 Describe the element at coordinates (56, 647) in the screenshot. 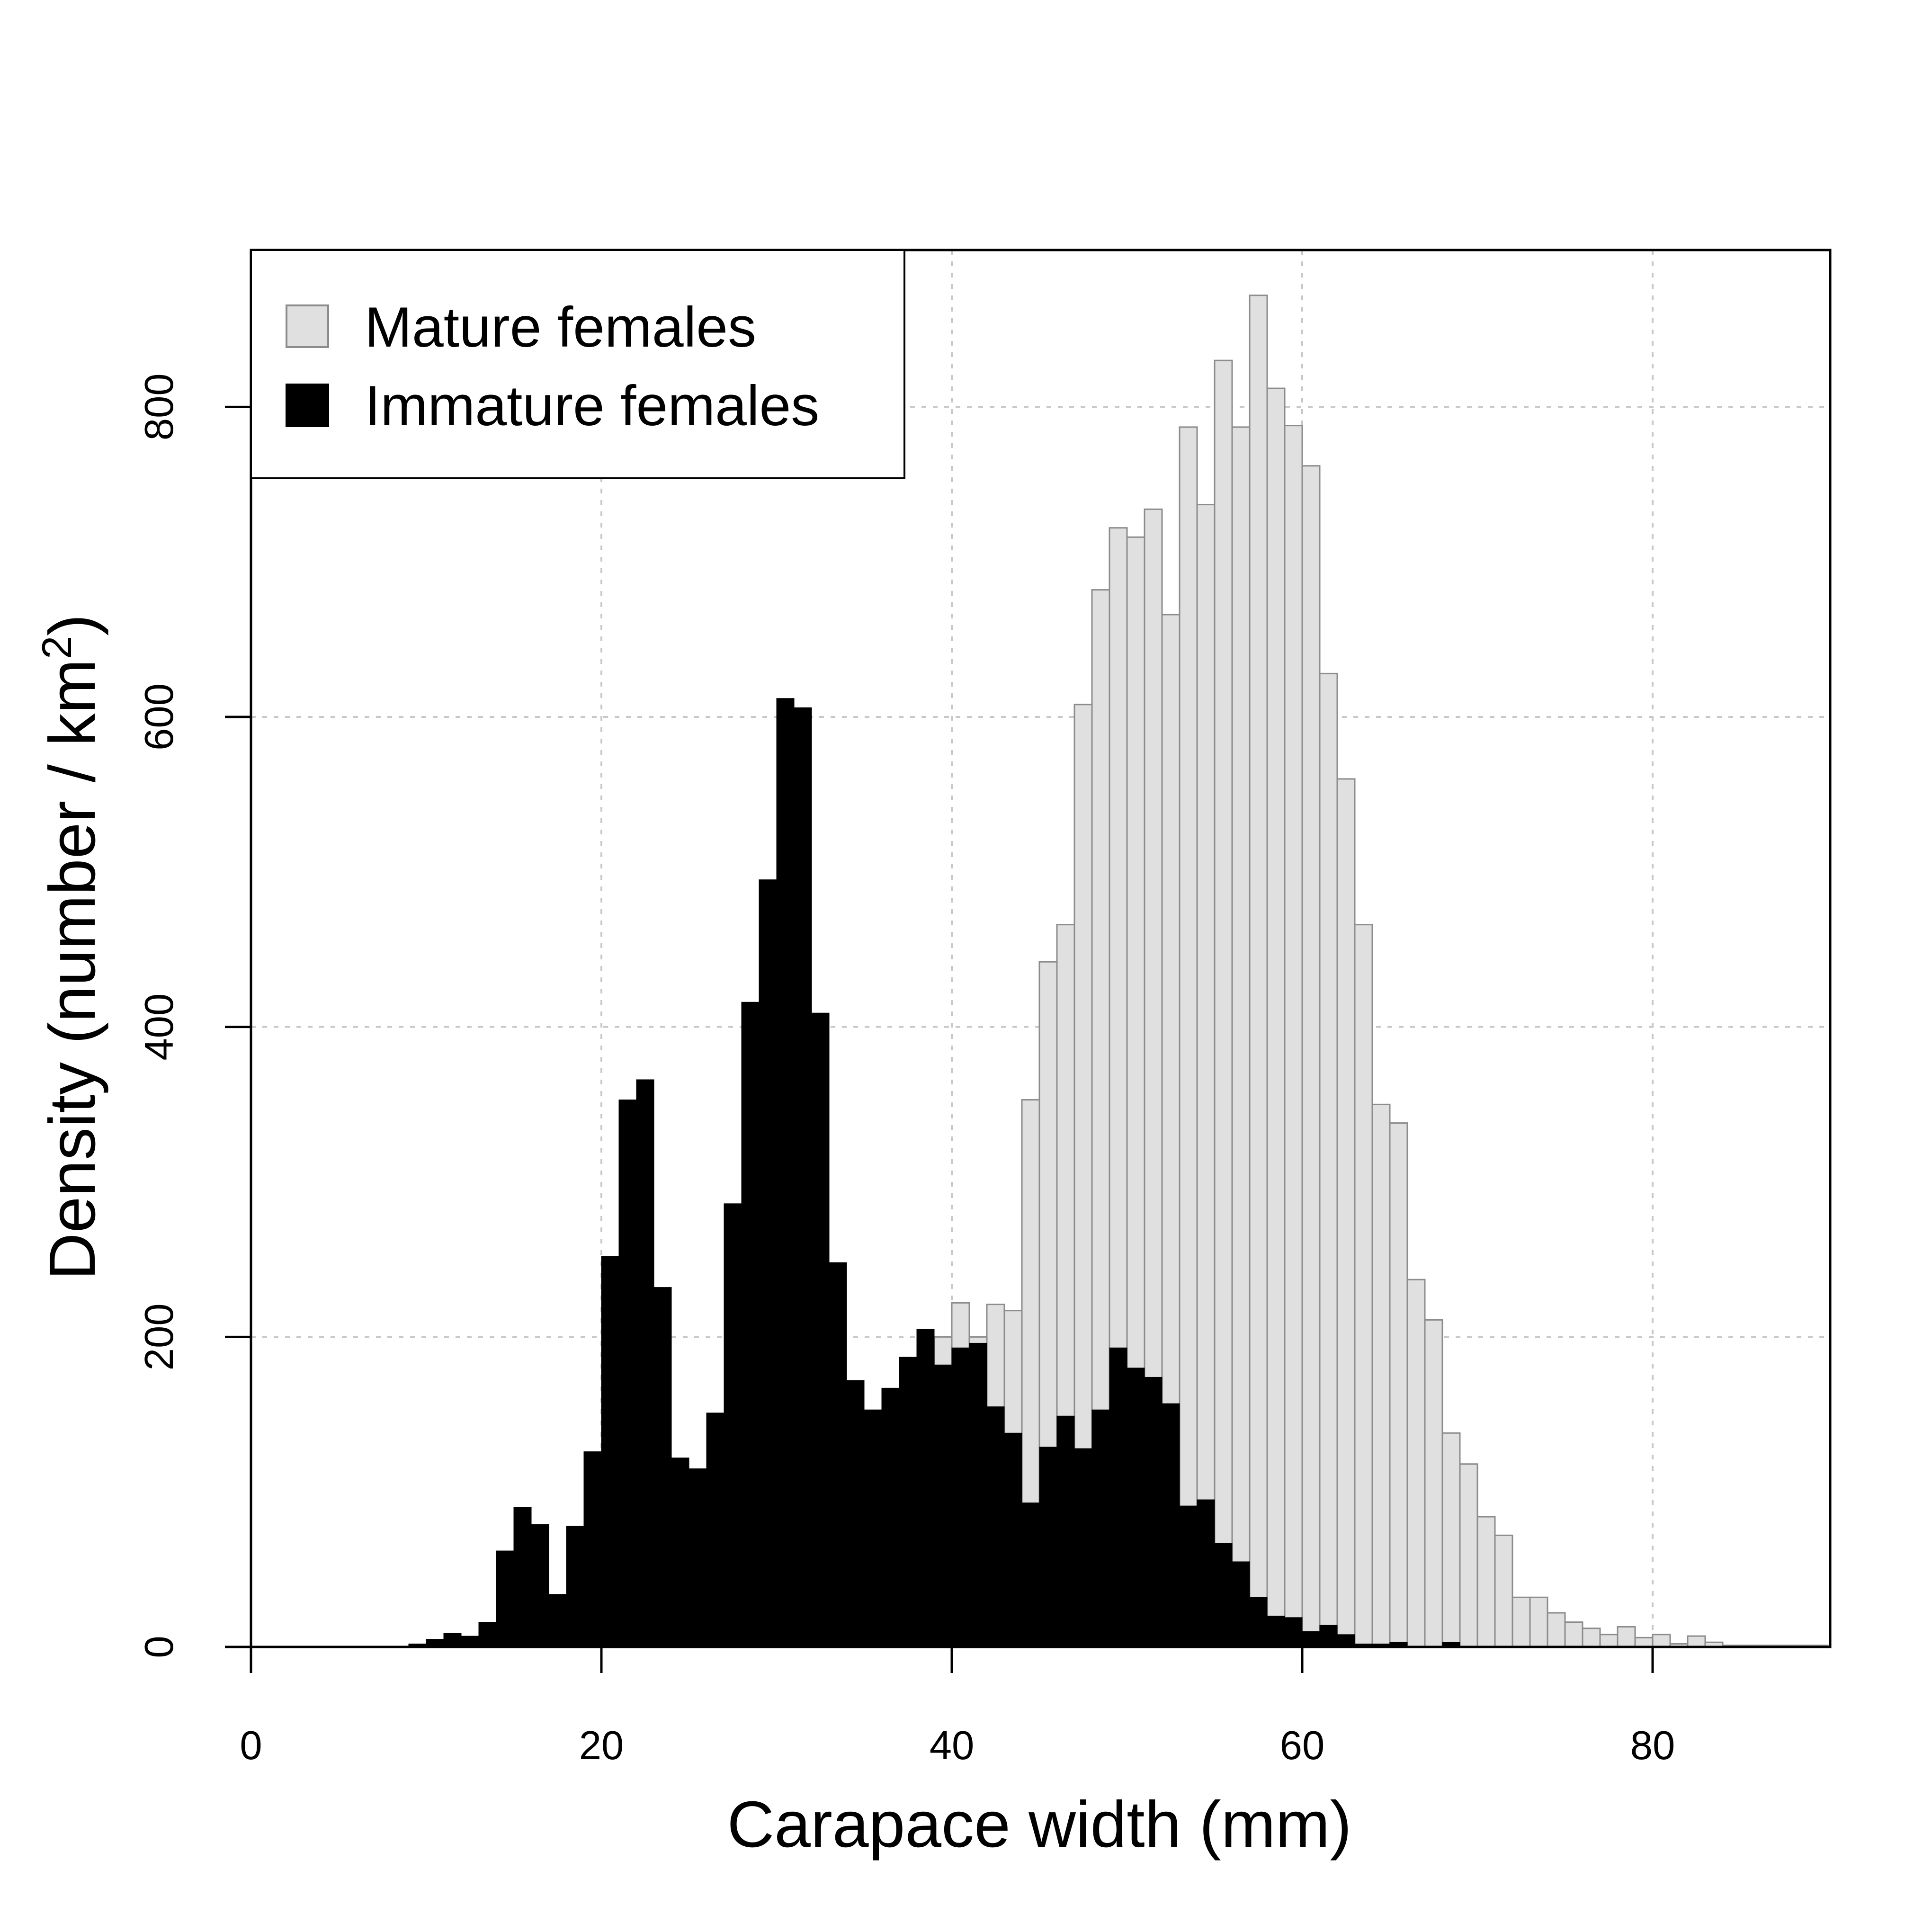

I see `y-axis-title-superscript: 2` at that location.